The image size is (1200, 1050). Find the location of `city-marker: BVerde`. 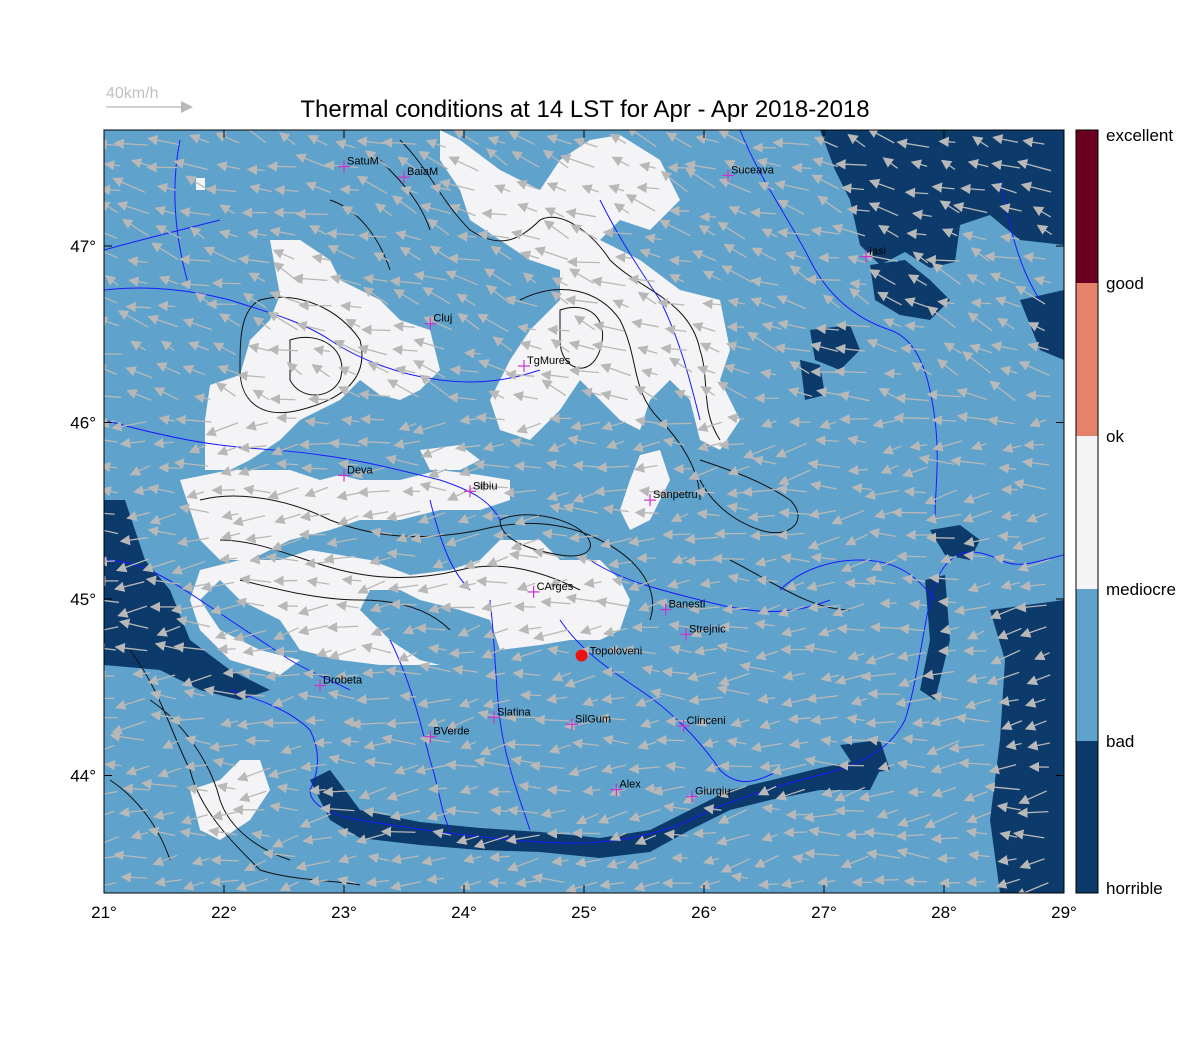

city-marker: BVerde is located at coordinates (446, 734).